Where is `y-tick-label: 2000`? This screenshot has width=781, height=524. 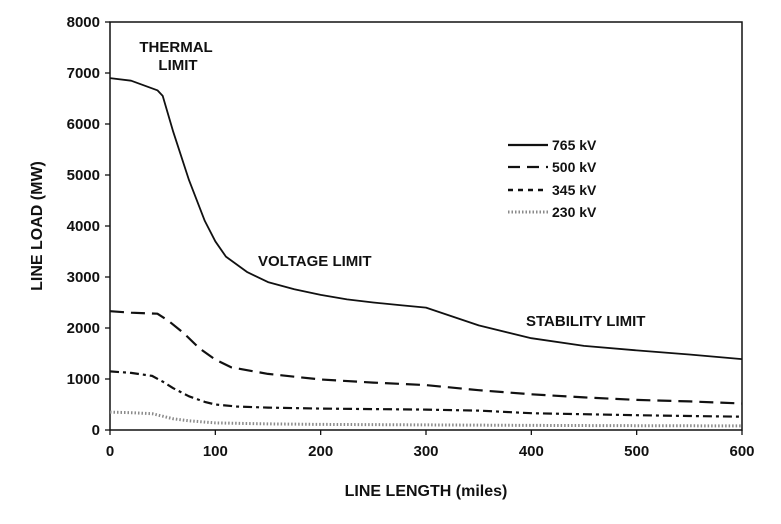 y-tick-label: 2000 is located at coordinates (83, 328).